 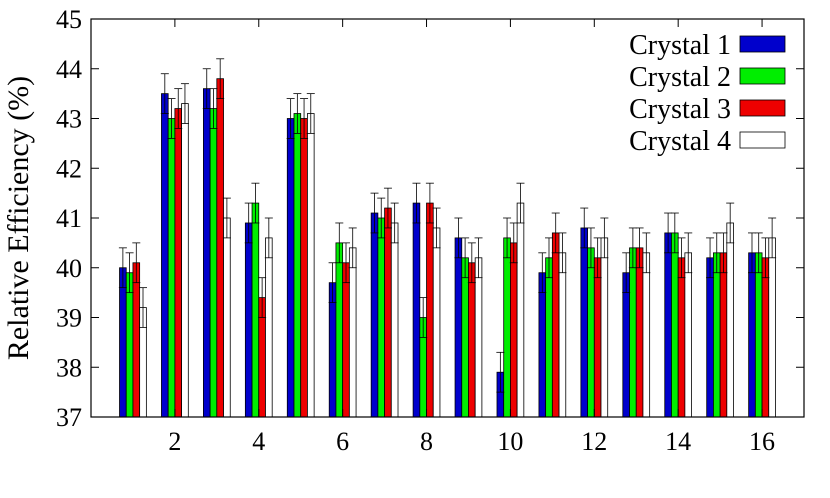 What do you see at coordinates (69, 367) in the screenshot?
I see `y-tick-label: 38` at bounding box center [69, 367].